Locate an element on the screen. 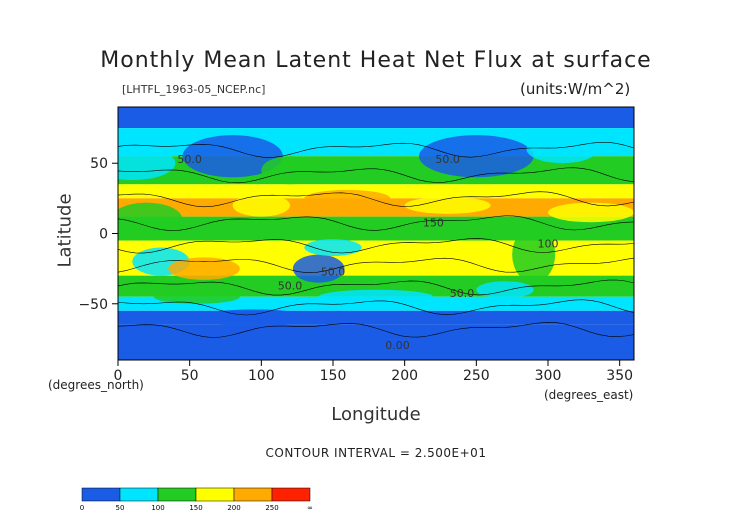 The width and height of the screenshot is (752, 532). x-tick-label: 50 is located at coordinates (190, 376).